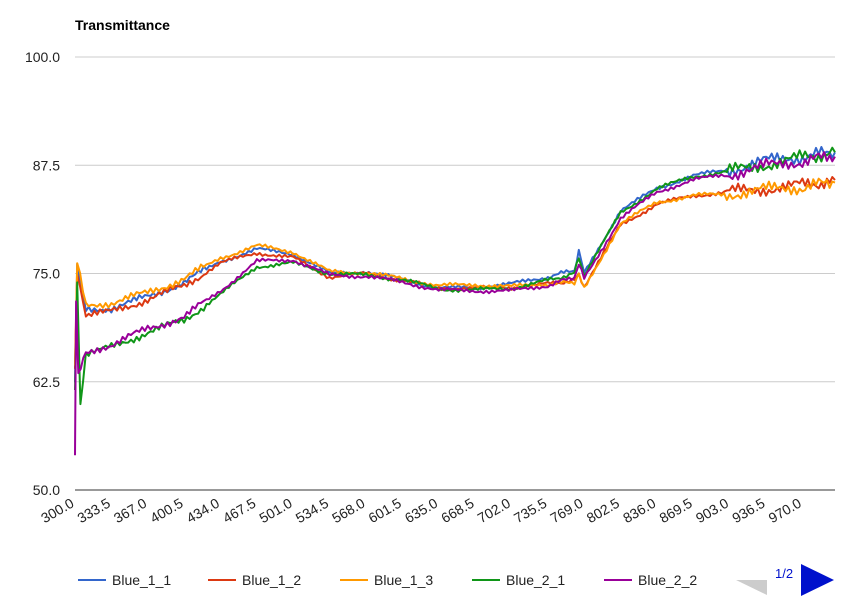  Describe the element at coordinates (712, 510) in the screenshot. I see `x-tick-label: 903.0` at that location.